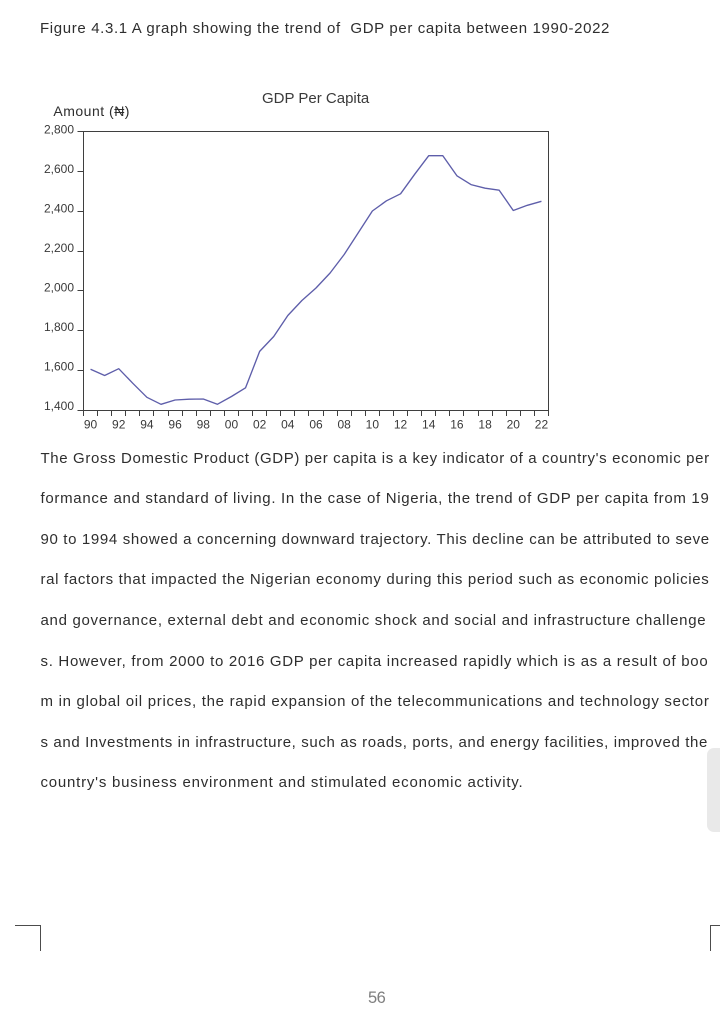  I want to click on svg-text: 12, so click(401, 425).